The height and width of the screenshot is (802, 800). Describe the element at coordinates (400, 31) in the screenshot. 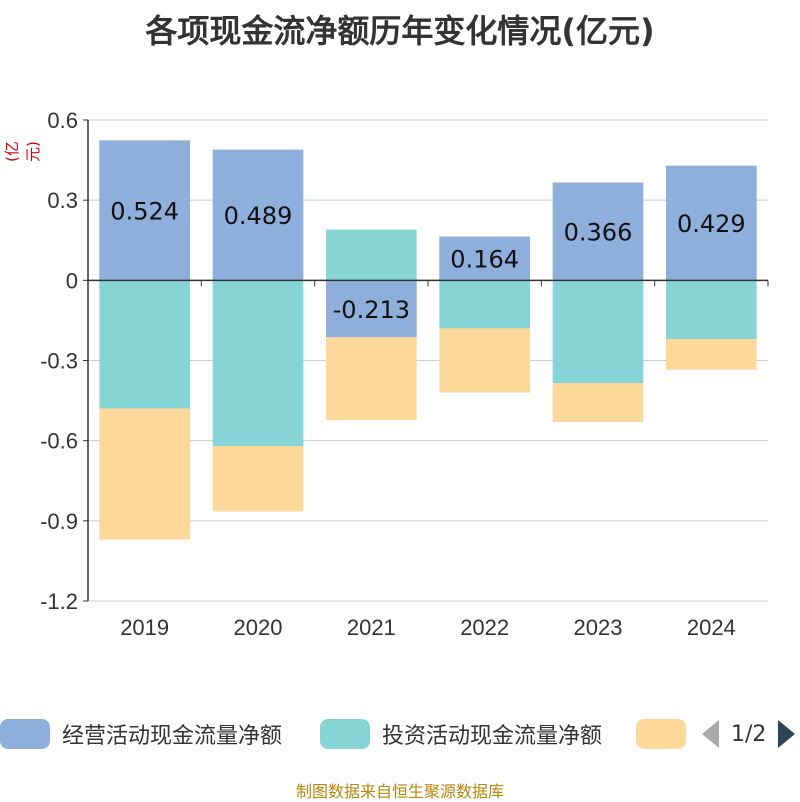

I see `chart-title: 各项现金流净额历年变化情况(亿元)` at that location.